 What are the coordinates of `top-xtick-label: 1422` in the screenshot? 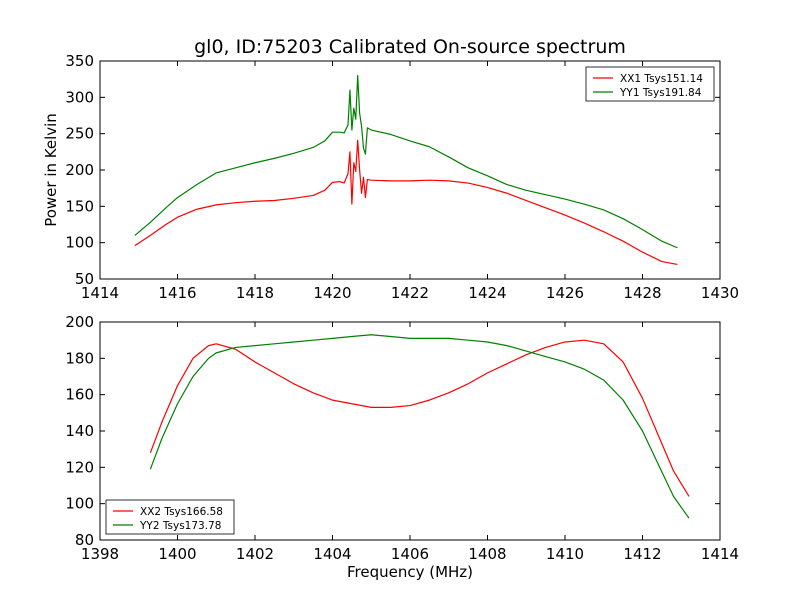 It's located at (410, 293).